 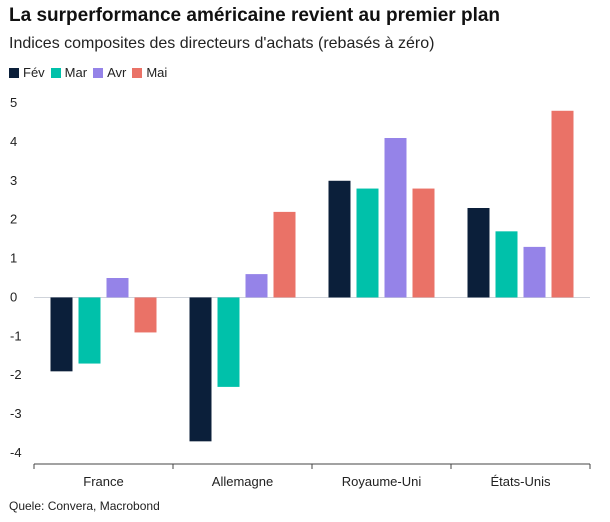 What do you see at coordinates (76, 72) in the screenshot?
I see `legend-label-mar: Mar` at bounding box center [76, 72].